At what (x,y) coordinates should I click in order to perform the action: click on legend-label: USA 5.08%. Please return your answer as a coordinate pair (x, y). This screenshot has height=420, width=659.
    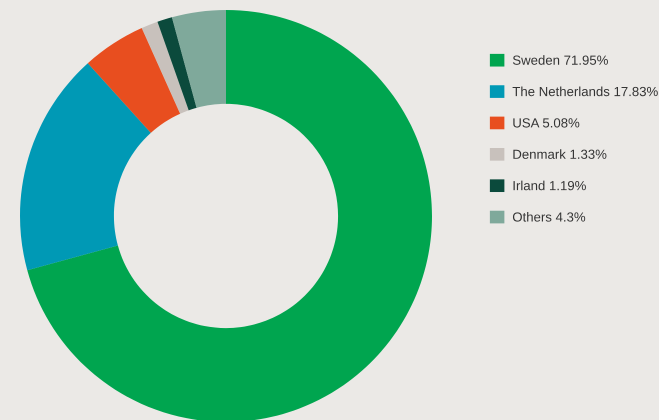
    Looking at the image, I should click on (546, 123).